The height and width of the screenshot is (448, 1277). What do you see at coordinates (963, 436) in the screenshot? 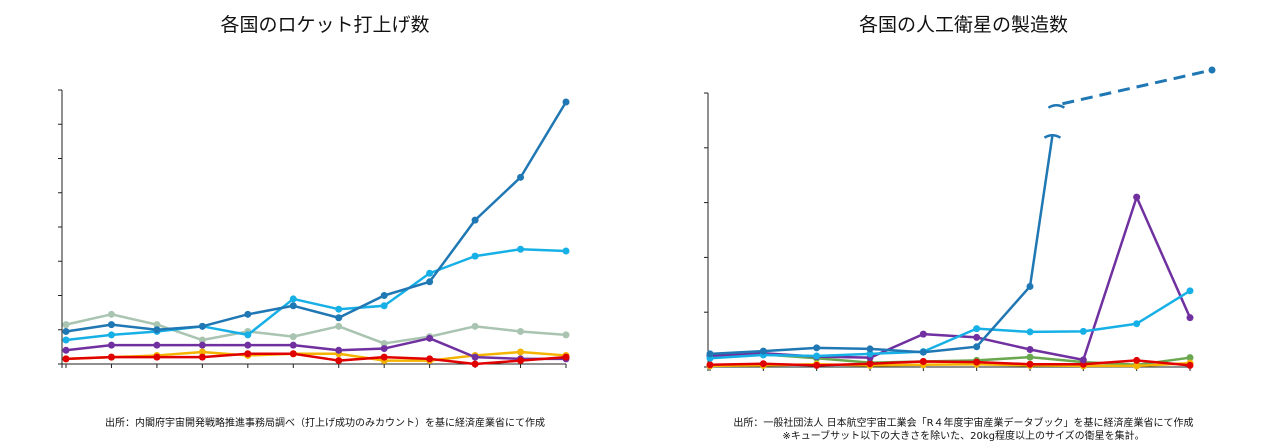
I see `source-footnote: ※キューブサット以下の大きさを除いた、20kg程度以上のサイズの衛星を集計。` at bounding box center [963, 436].